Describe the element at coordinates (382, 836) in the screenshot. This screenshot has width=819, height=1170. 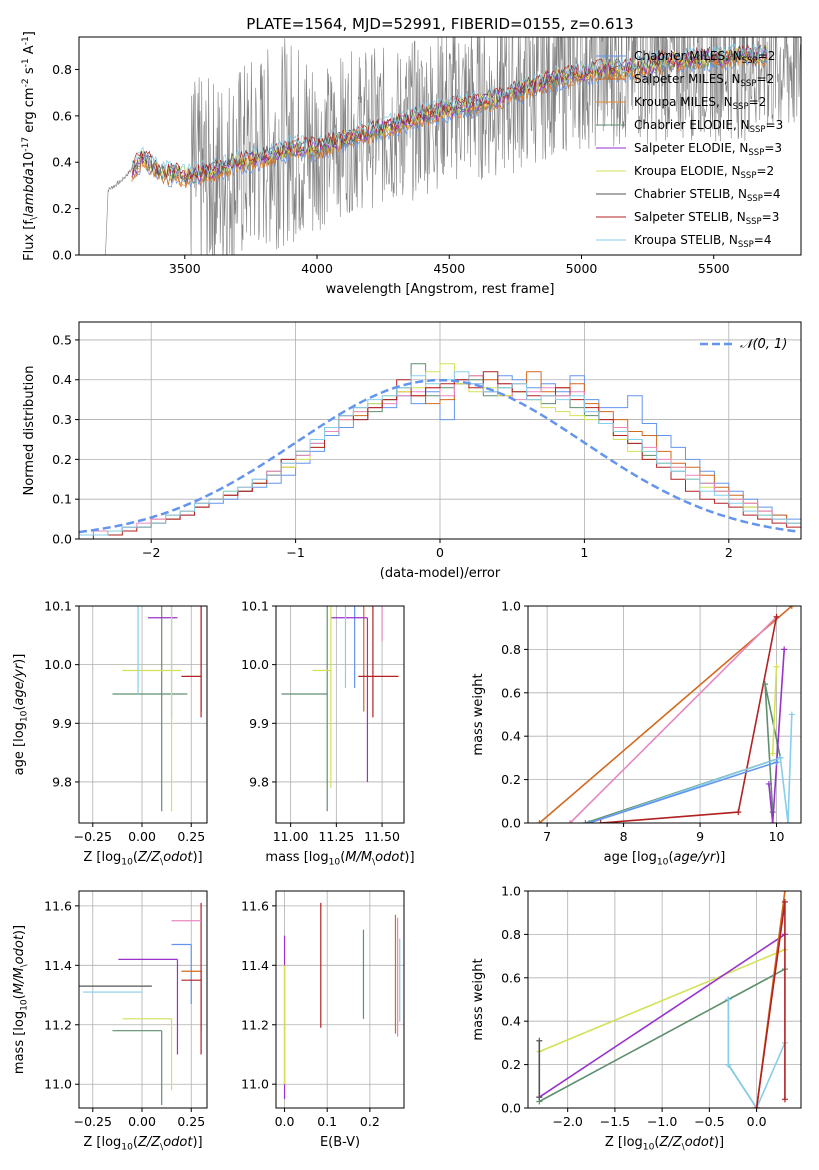
I see `x-tick-label: 11.50` at that location.